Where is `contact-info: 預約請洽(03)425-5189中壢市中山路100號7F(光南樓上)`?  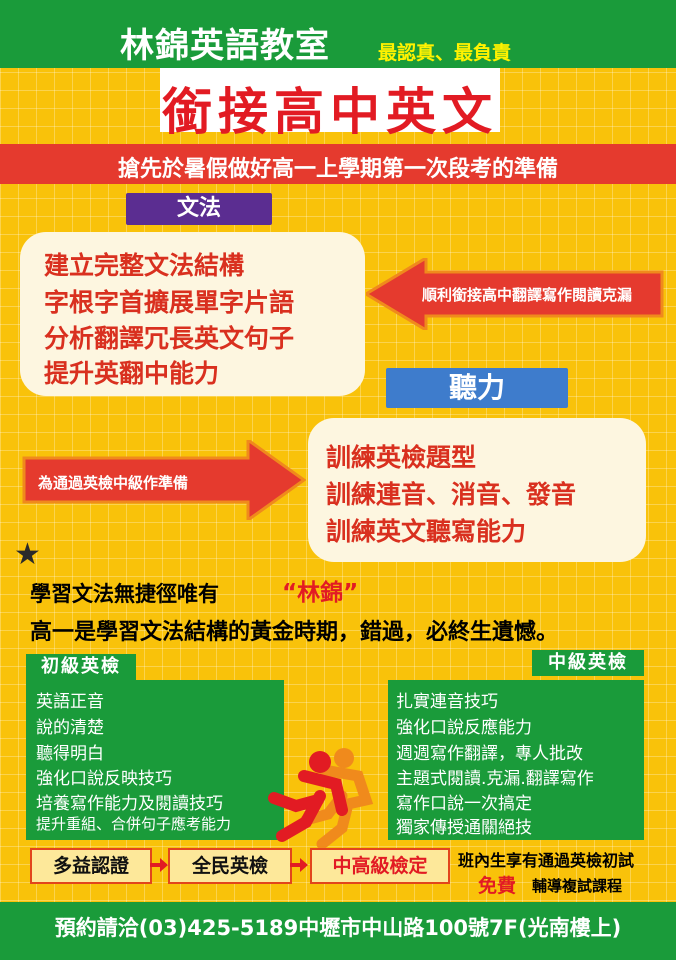
contact-info: 預約請洽(03)425-5189中壢市中山路100號7F(光南樓上) is located at coordinates (338, 928).